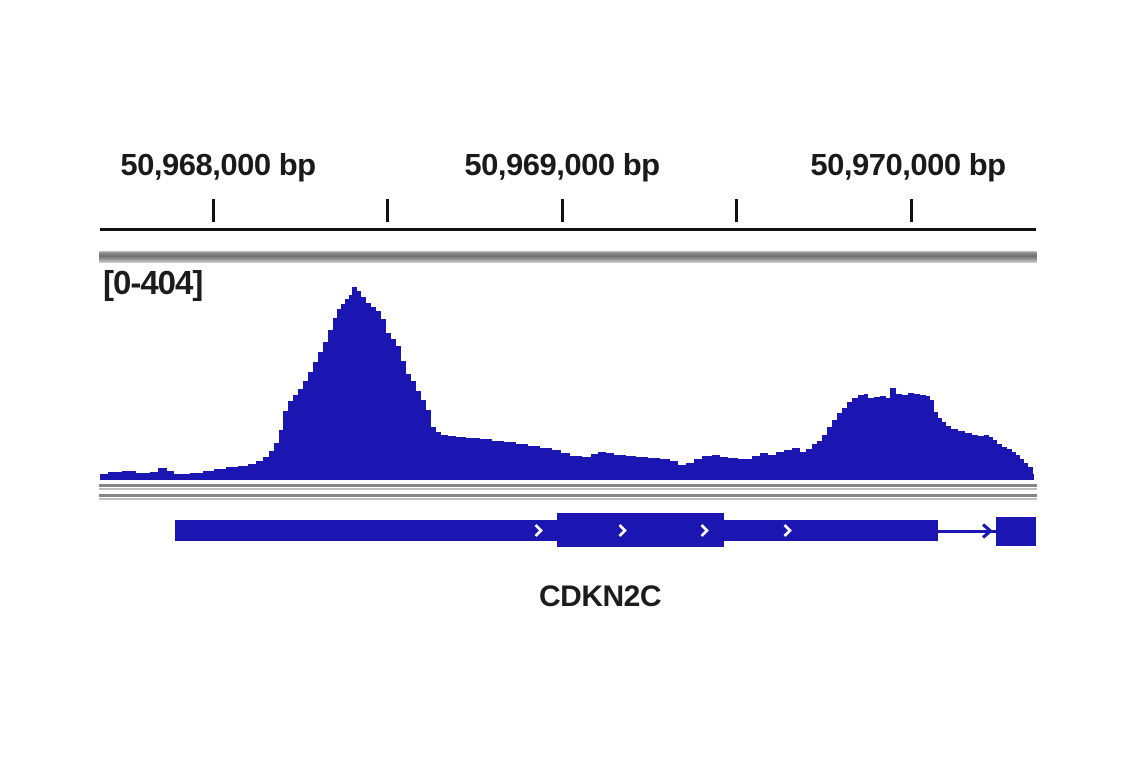 Image resolution: width=1141 pixels, height=768 pixels. Describe the element at coordinates (218, 164) in the screenshot. I see `coordinate-label: 50,968,000 bp` at that location.